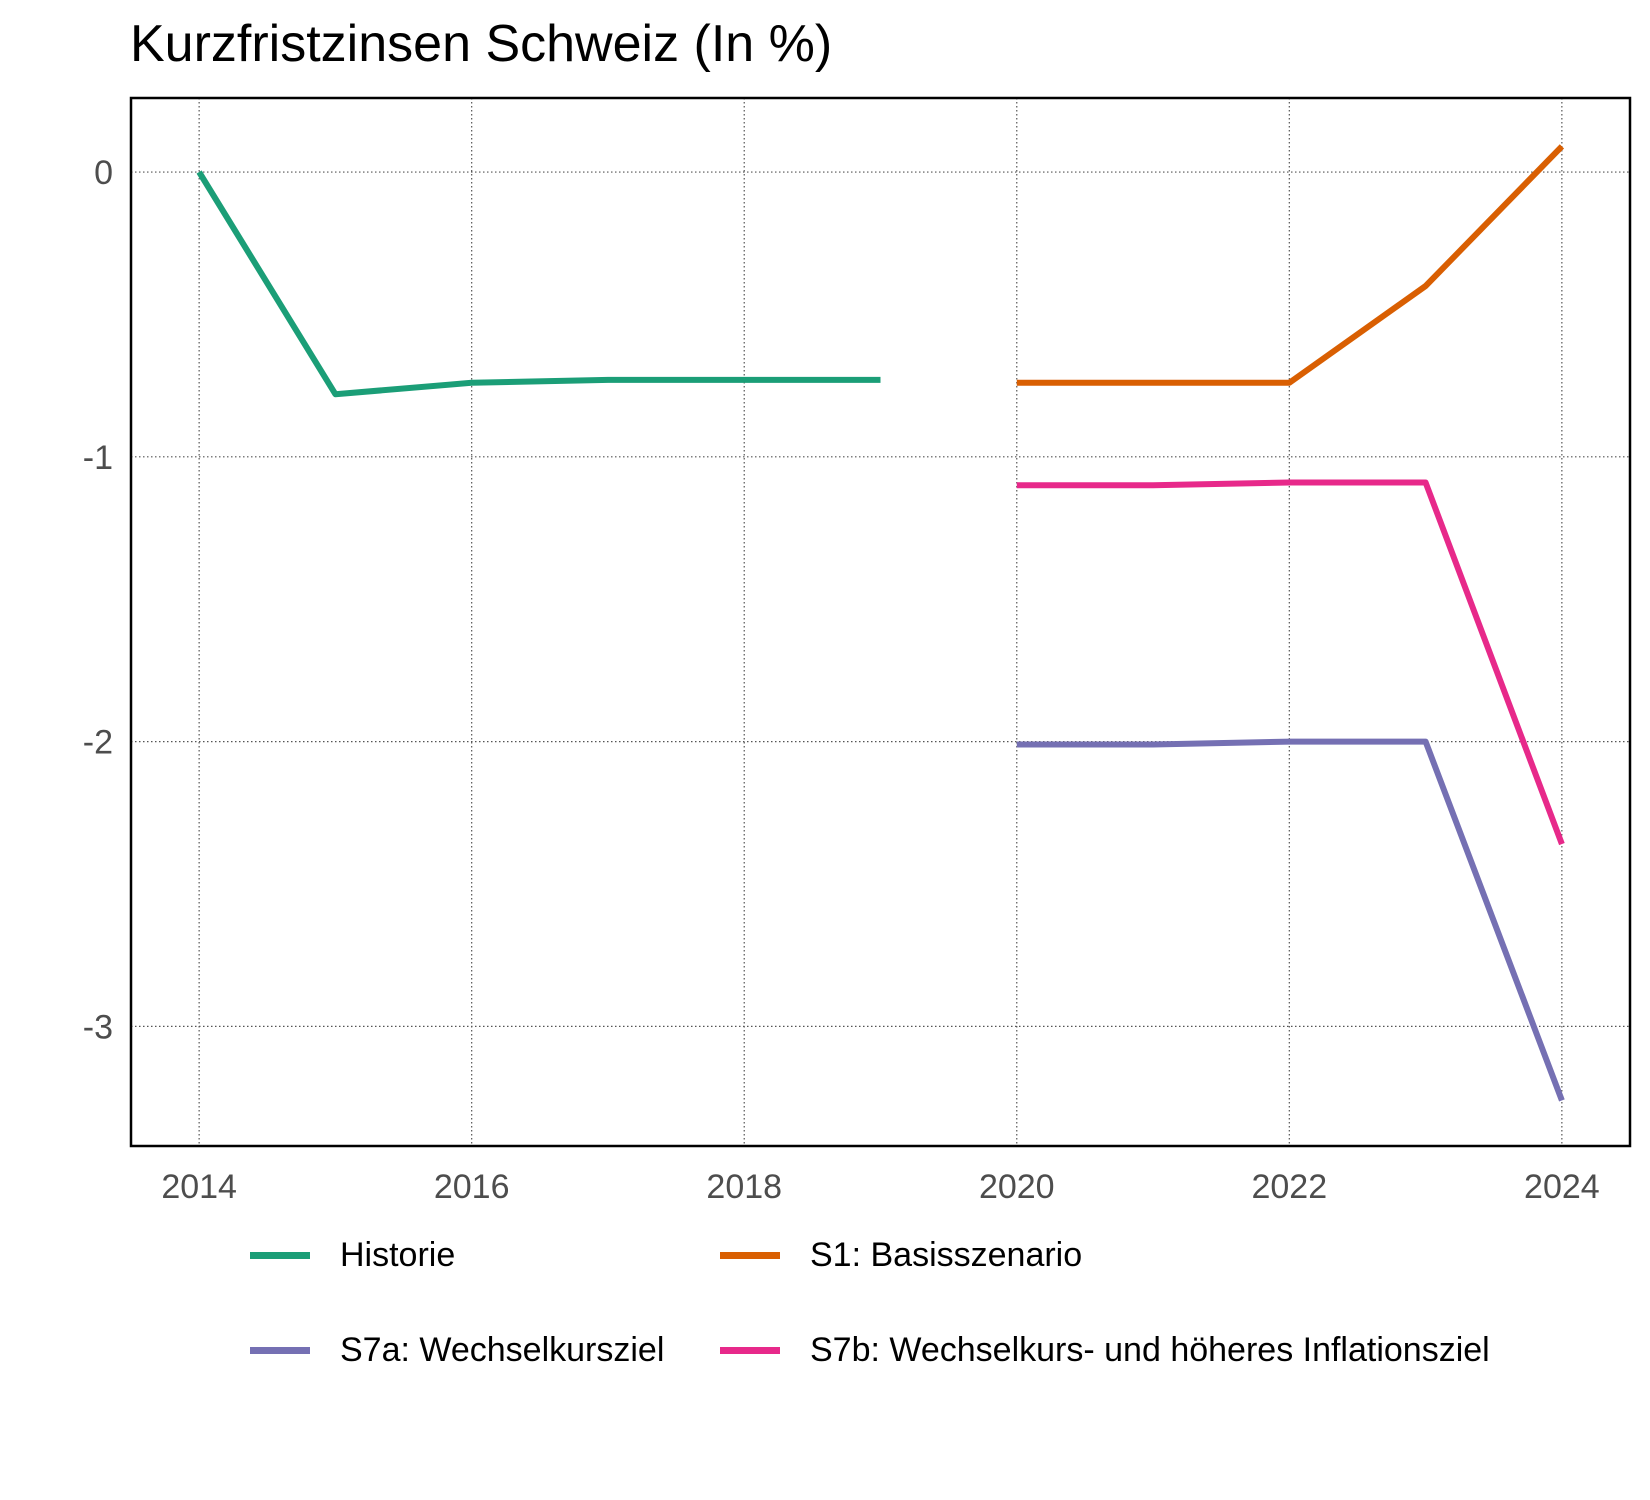 The width and height of the screenshot is (1650, 1500). I want to click on chart-title: Kurzfristzinsen Schweiz (In %), so click(481, 44).